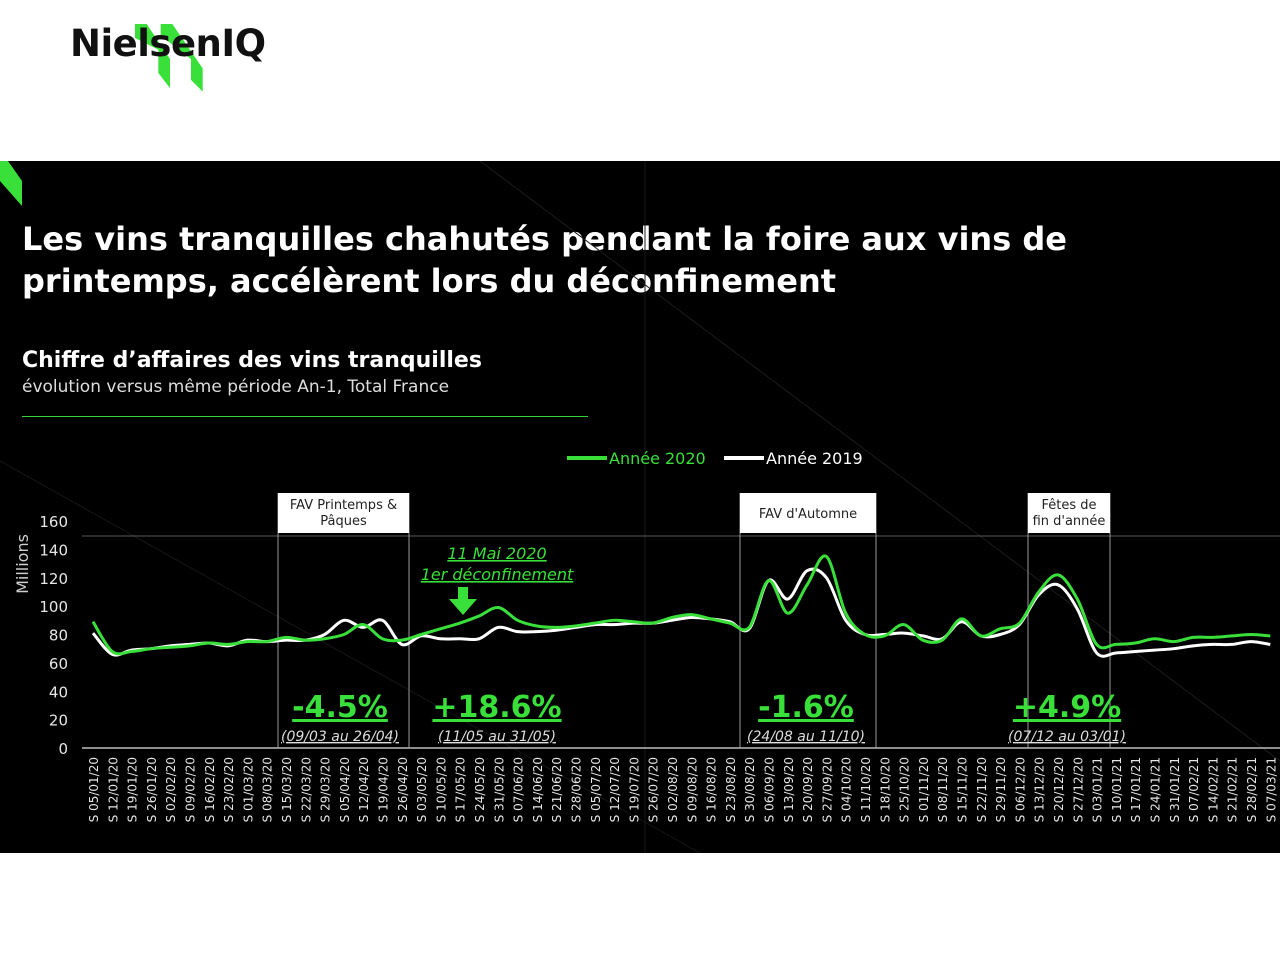 This screenshot has width=1280, height=960. I want to click on x-tick-label: S 26/07/20, so click(654, 789).